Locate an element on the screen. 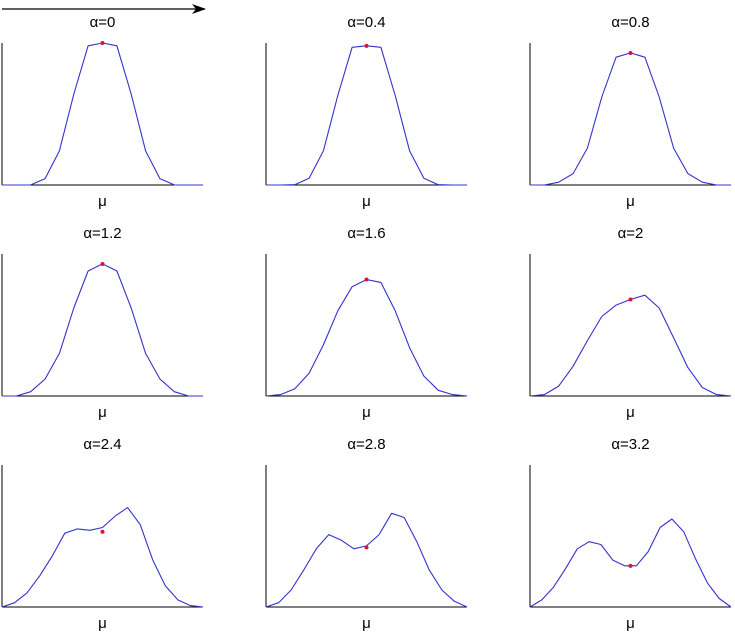  subplot-7: α=2.4 μ is located at coordinates (102, 534).